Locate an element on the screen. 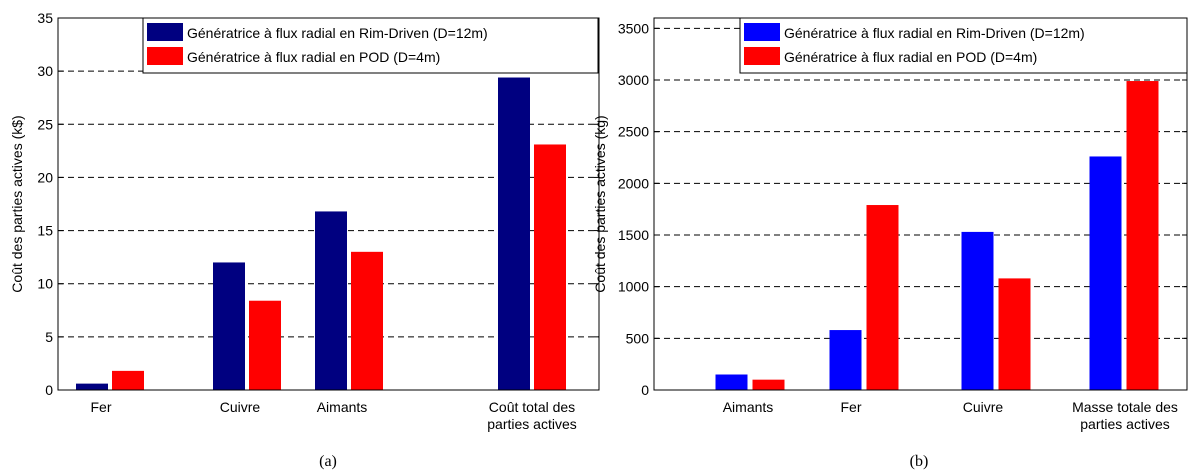 The image size is (1194, 474). y-tick-label: 25 is located at coordinates (45, 124).